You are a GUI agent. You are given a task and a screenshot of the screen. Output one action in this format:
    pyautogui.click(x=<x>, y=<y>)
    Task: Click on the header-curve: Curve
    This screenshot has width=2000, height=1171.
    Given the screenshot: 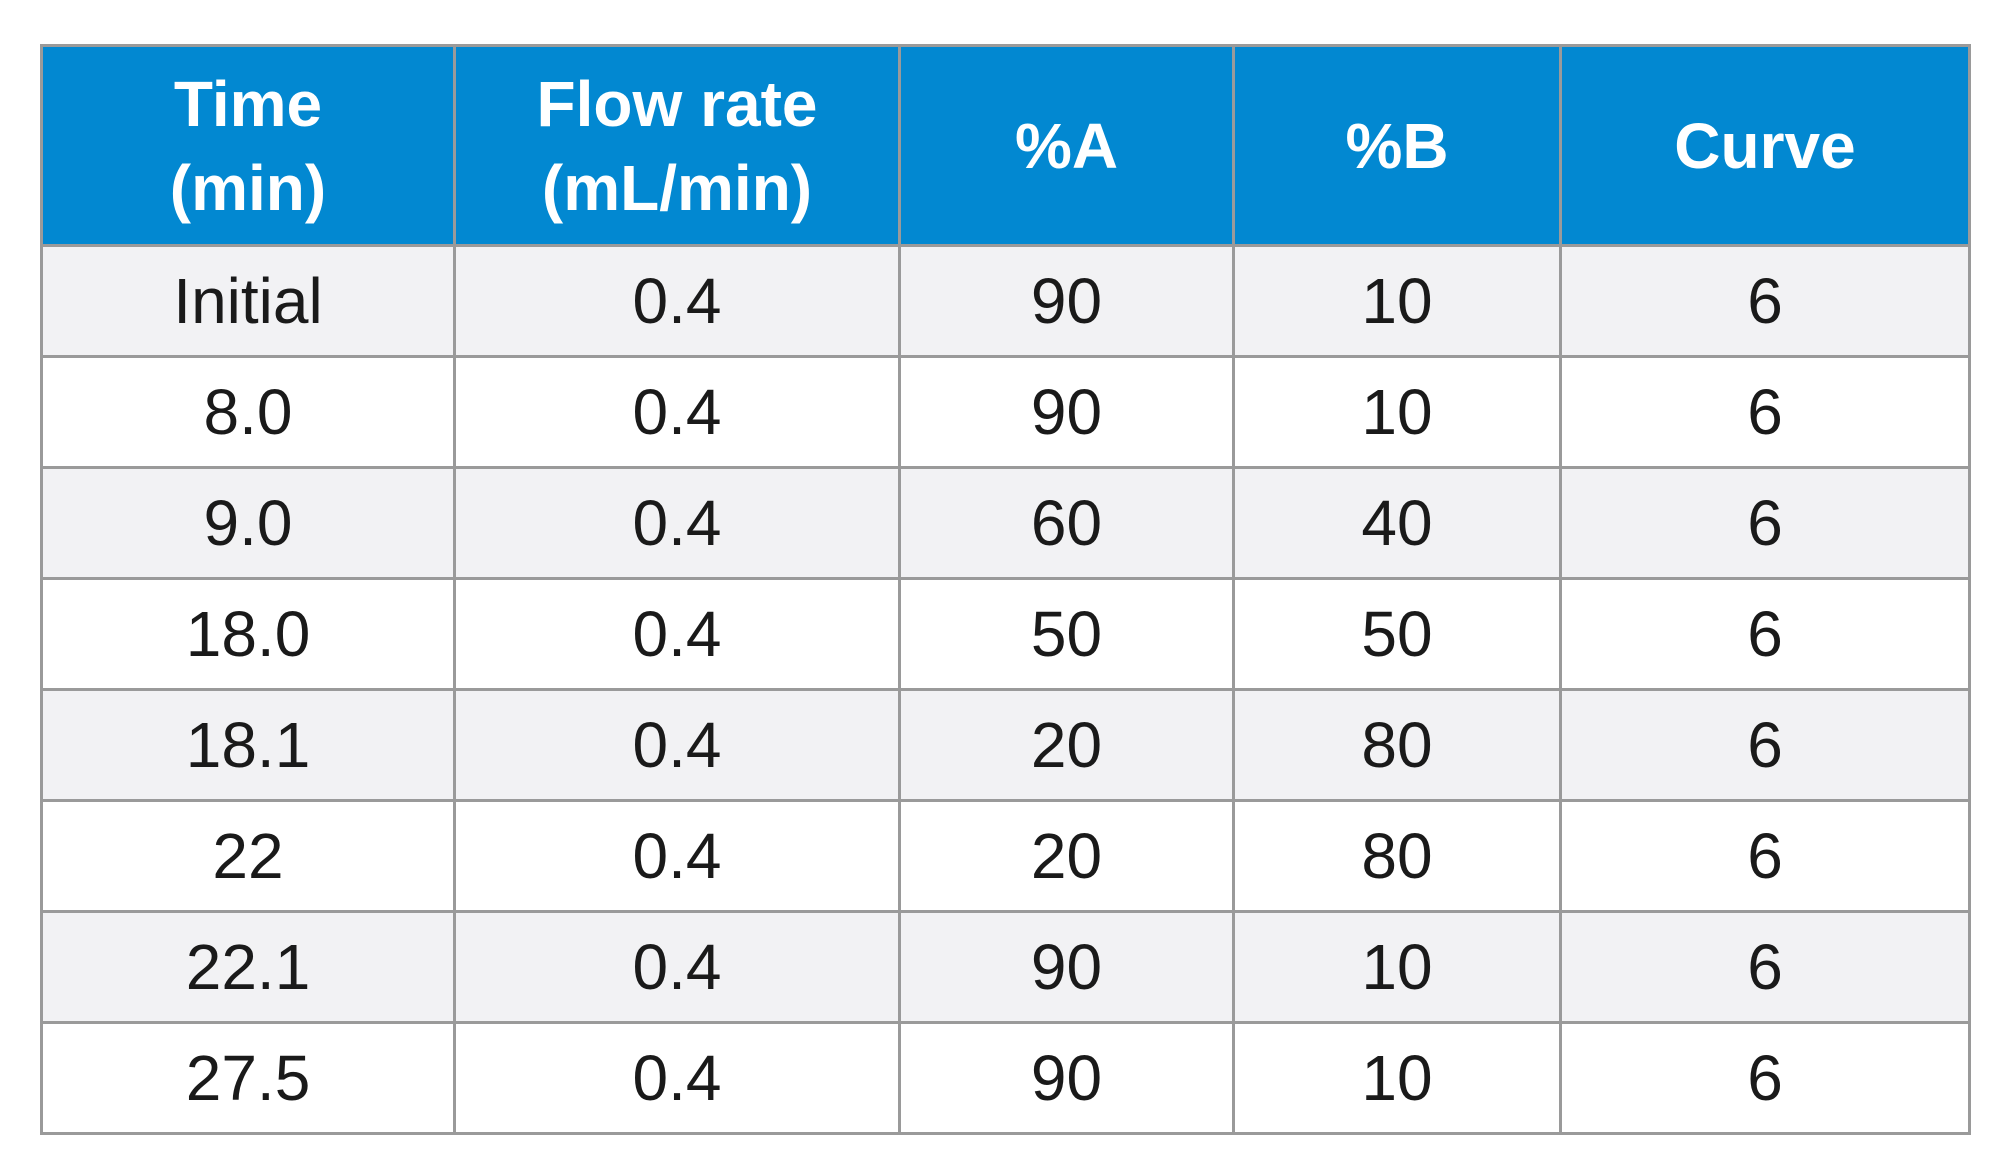 What is the action you would take?
    pyautogui.click(x=1765, y=145)
    